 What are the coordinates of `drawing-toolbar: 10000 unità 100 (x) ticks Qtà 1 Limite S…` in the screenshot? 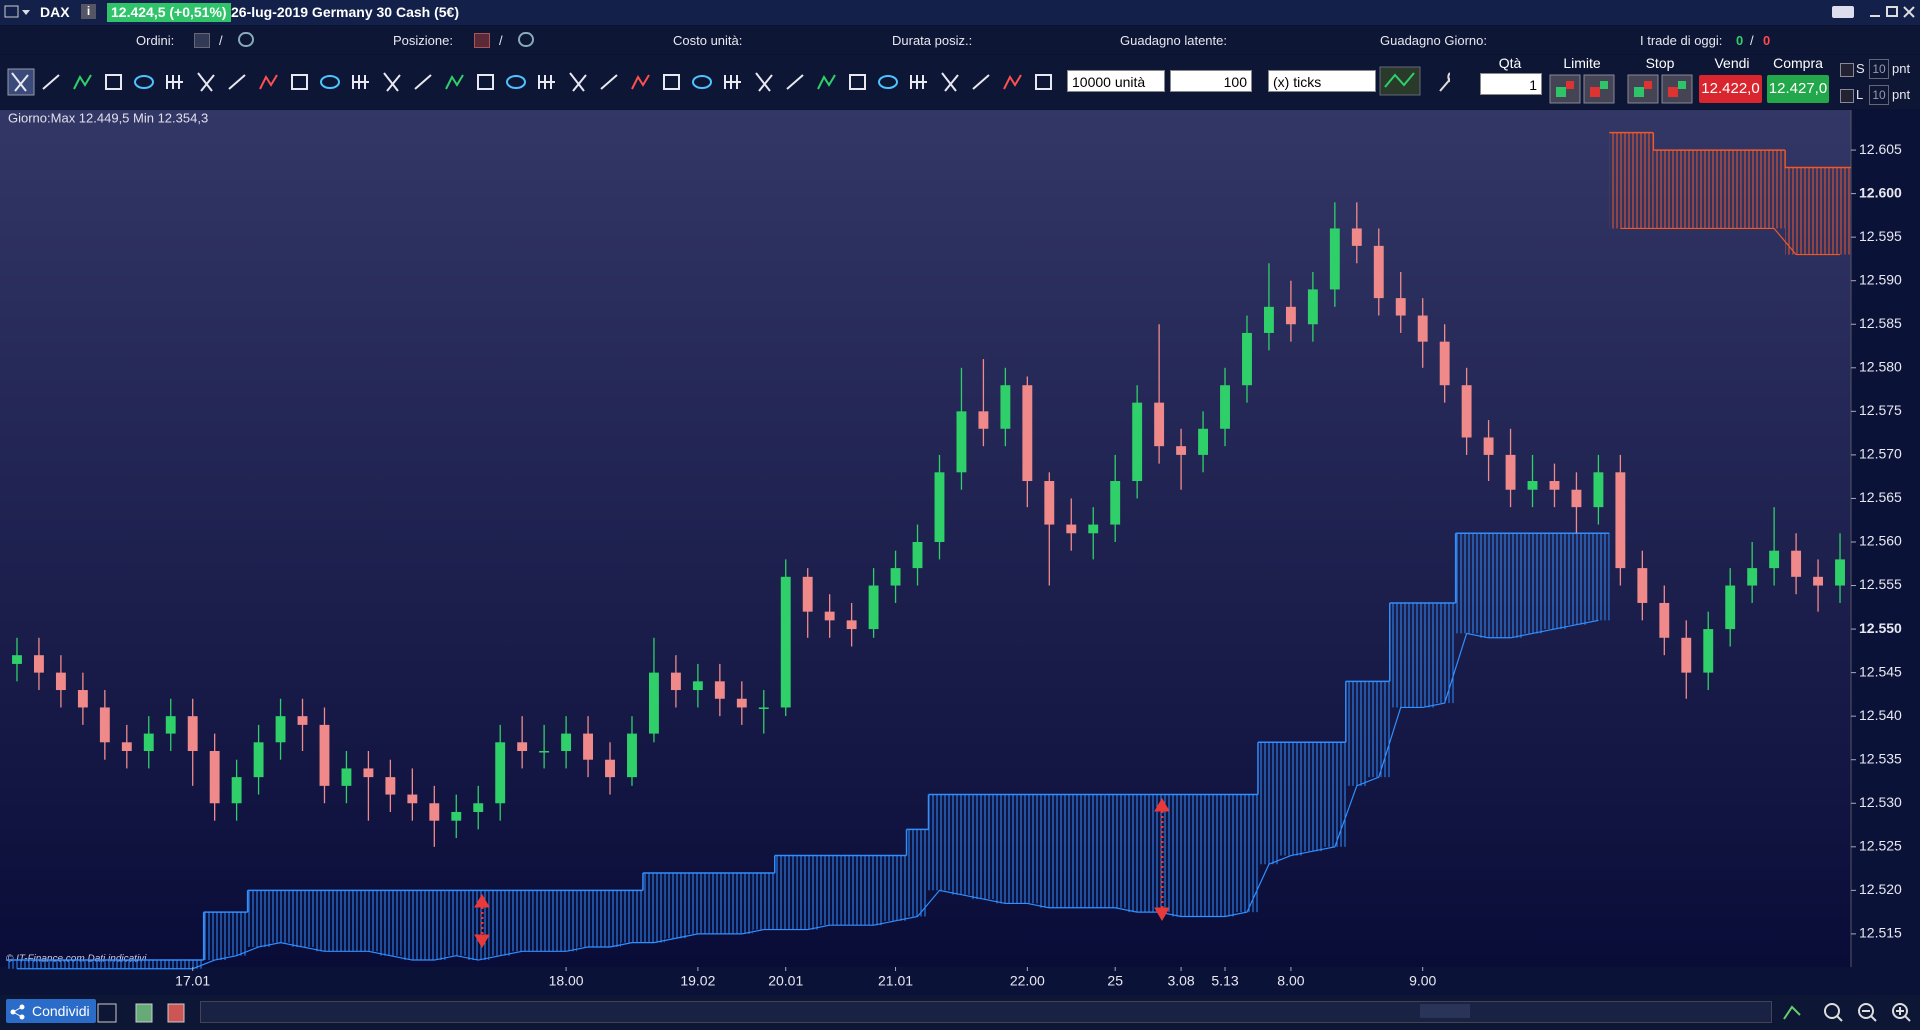 It's located at (960, 82).